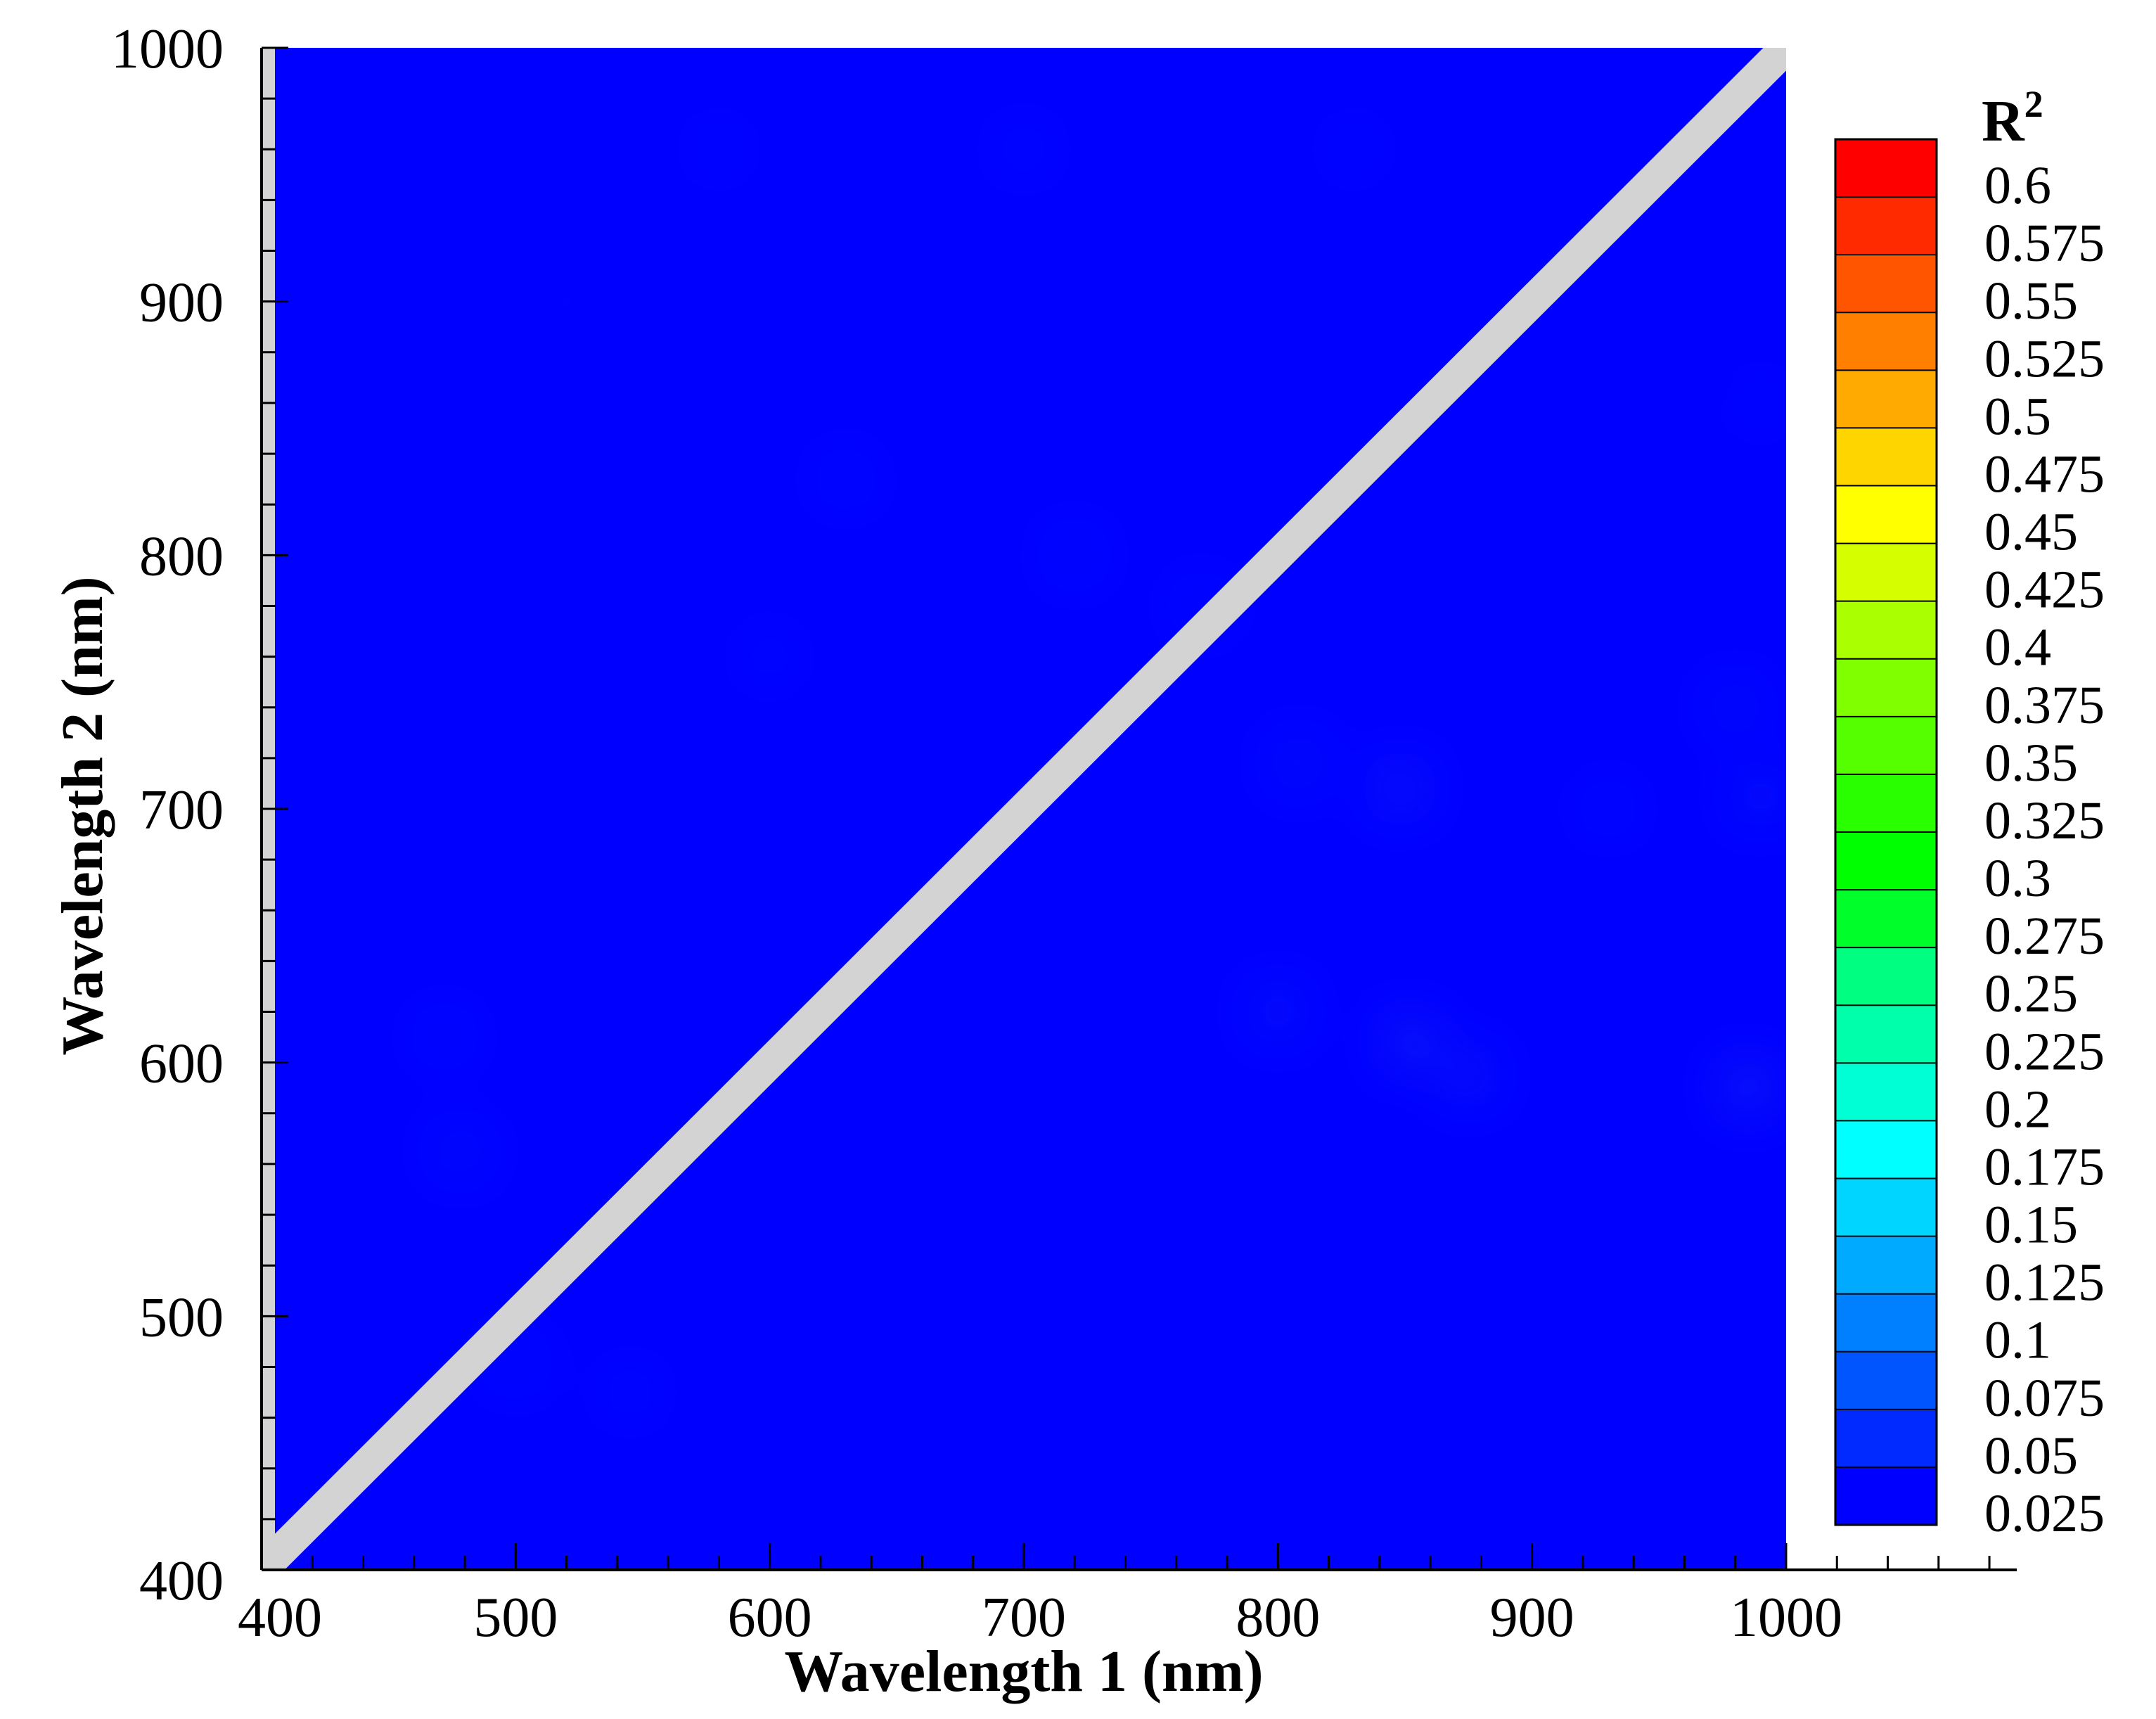  Describe the element at coordinates (2044, 705) in the screenshot. I see `colorbar-label: 0.375` at that location.